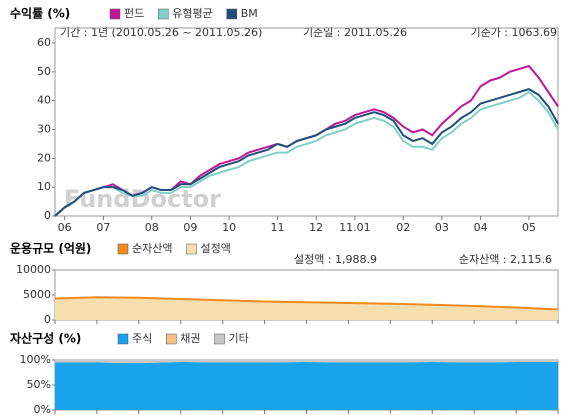 The image size is (579, 420). What do you see at coordinates (529, 227) in the screenshot?
I see `x-tick-label: 05` at bounding box center [529, 227].